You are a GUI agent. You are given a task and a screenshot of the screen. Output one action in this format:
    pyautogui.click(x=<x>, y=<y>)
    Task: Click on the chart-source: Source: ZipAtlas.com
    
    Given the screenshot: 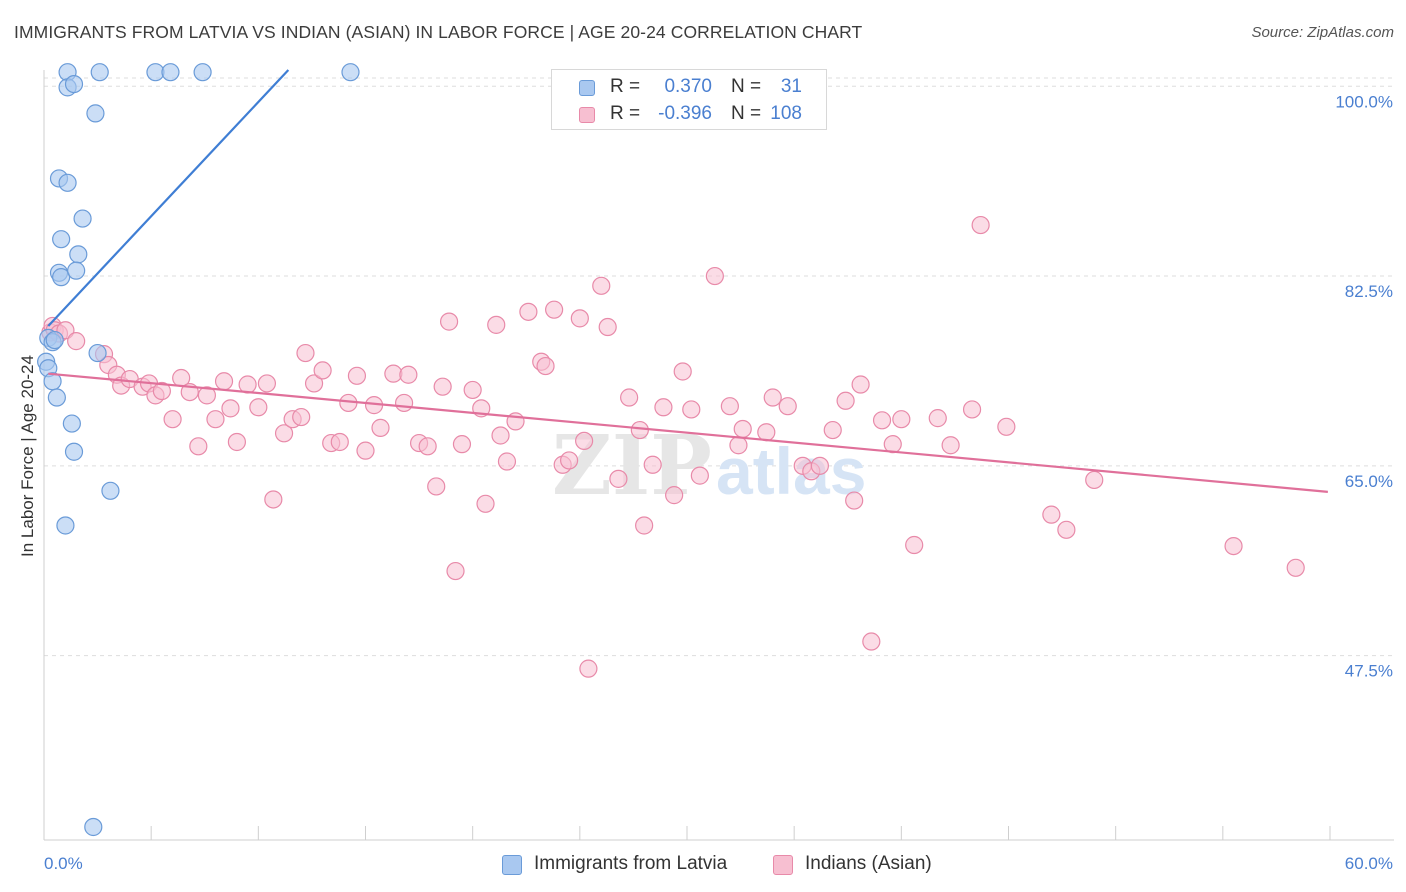 What is the action you would take?
    pyautogui.click(x=1322, y=32)
    